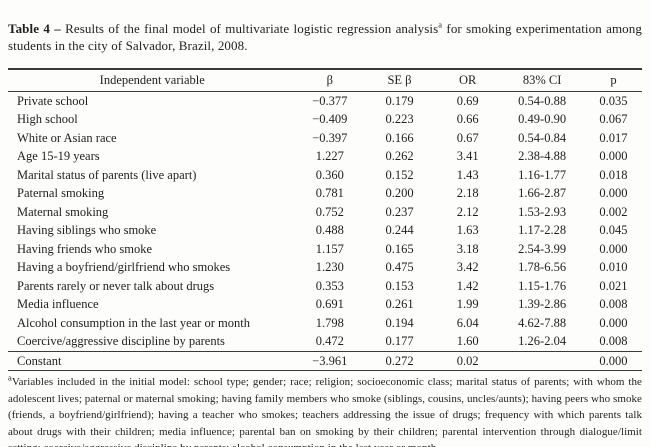 The width and height of the screenshot is (651, 447). Describe the element at coordinates (399, 79) in the screenshot. I see `column-header-se-beta: SE β` at that location.